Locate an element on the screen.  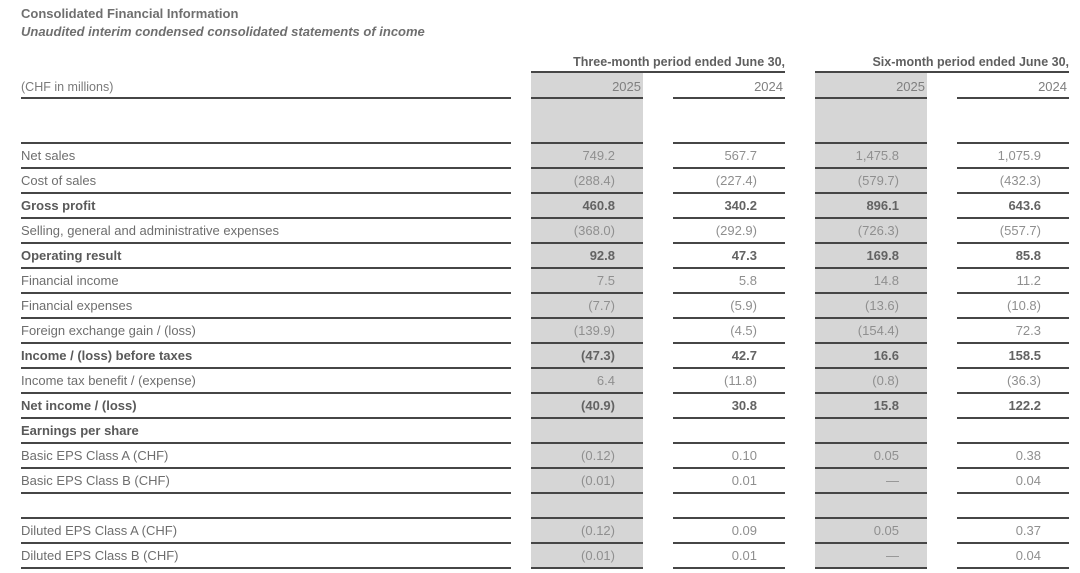
row-label: Basic EPS Class B (CHF) is located at coordinates (266, 481).